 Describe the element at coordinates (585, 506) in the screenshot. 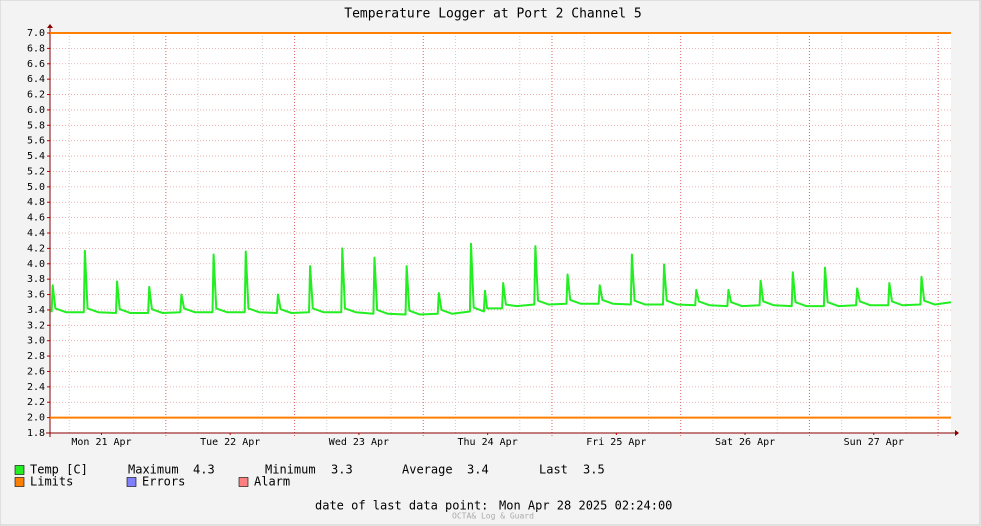

I see `footer-date: Mon Apr 28 2025 02:24:00` at that location.